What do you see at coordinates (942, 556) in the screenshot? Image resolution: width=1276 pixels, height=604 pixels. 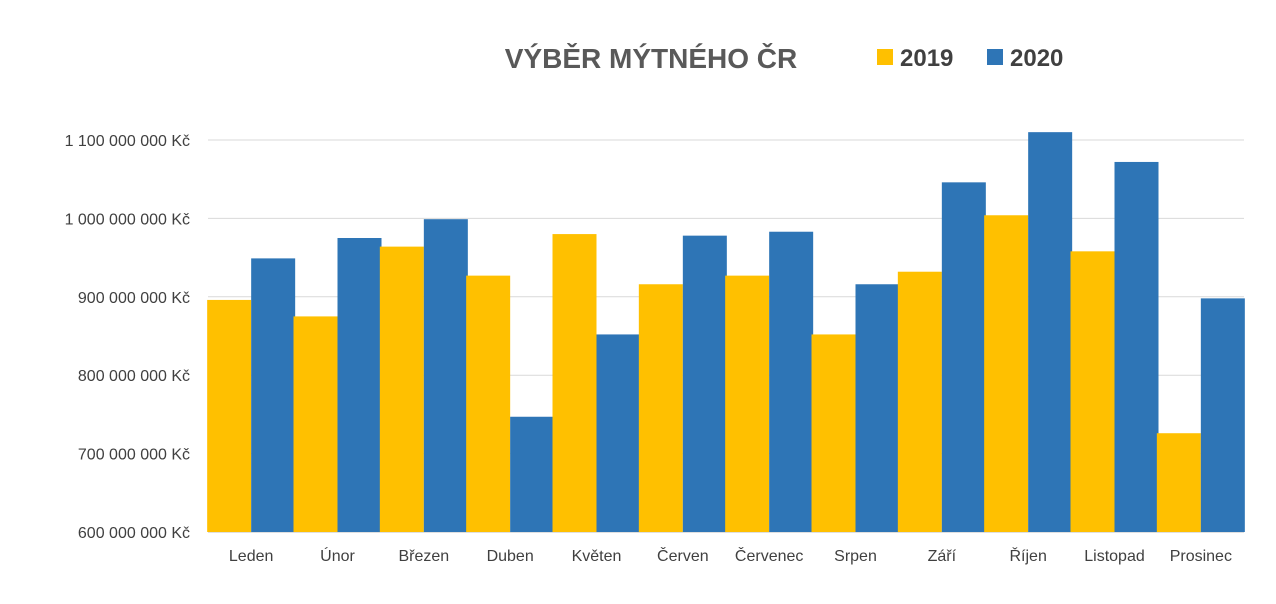 I see `x-tick-label: Září` at bounding box center [942, 556].